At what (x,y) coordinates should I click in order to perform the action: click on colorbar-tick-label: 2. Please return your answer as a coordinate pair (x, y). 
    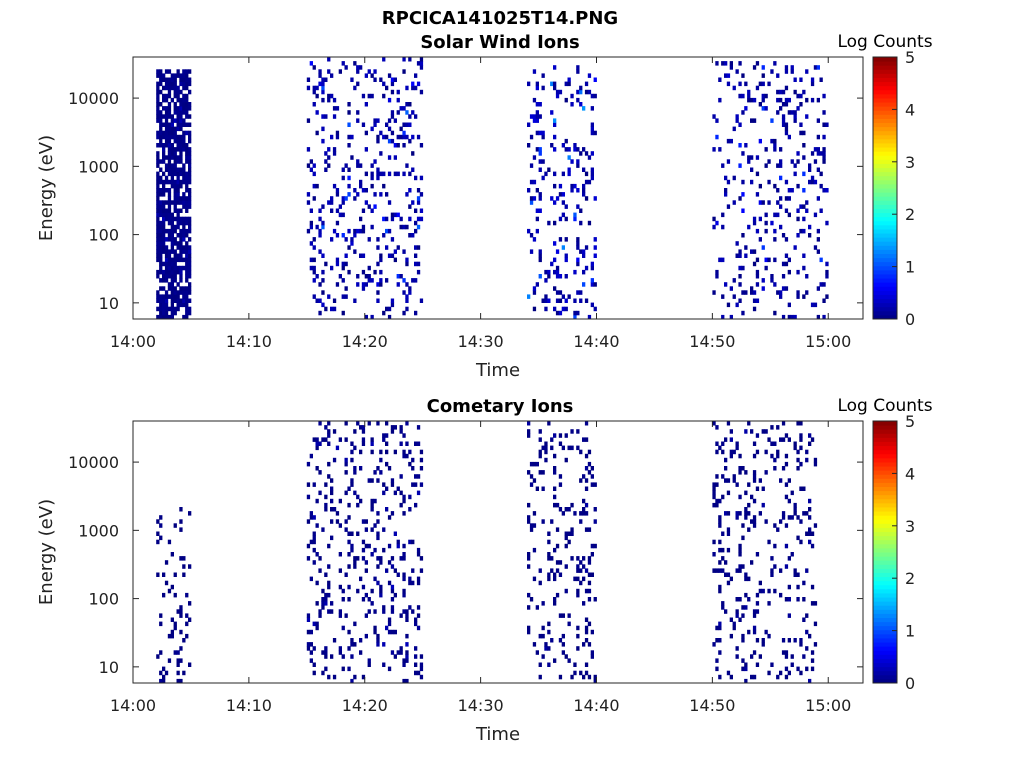
    Looking at the image, I should click on (910, 578).